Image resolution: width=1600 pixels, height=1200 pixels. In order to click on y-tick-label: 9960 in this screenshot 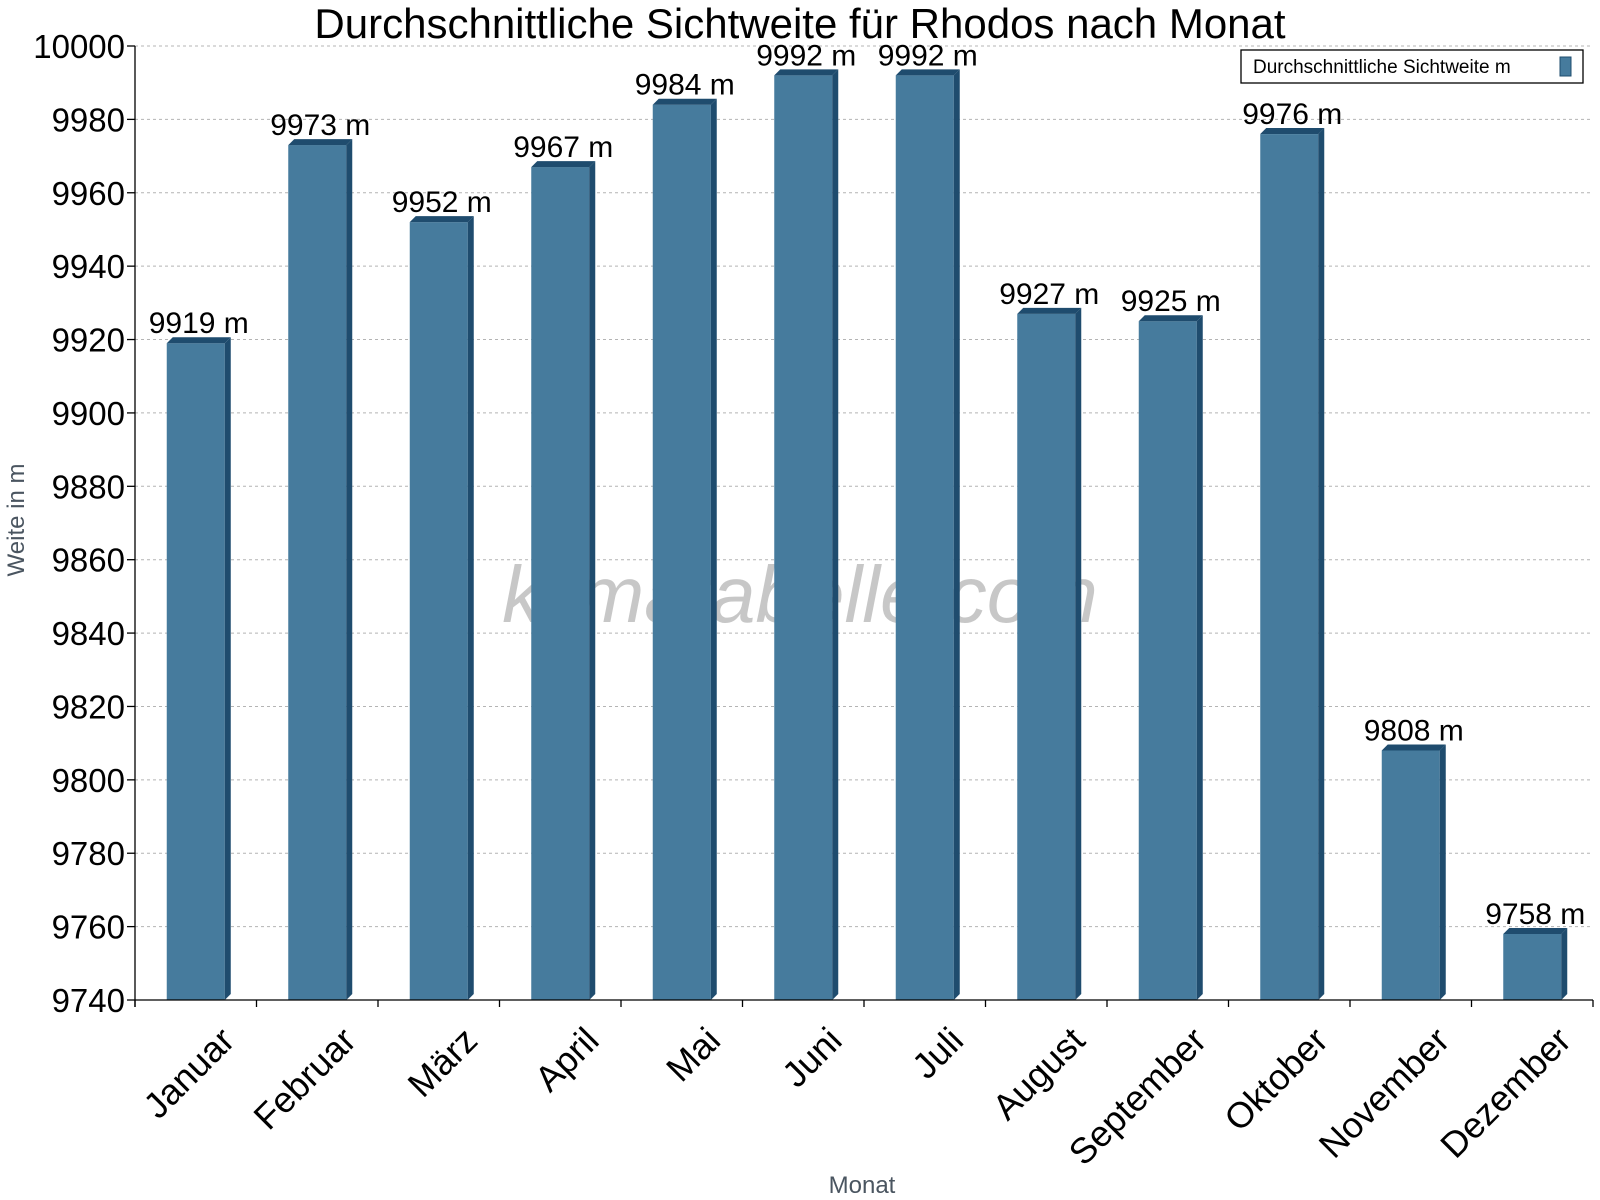, I will do `click(88, 193)`.